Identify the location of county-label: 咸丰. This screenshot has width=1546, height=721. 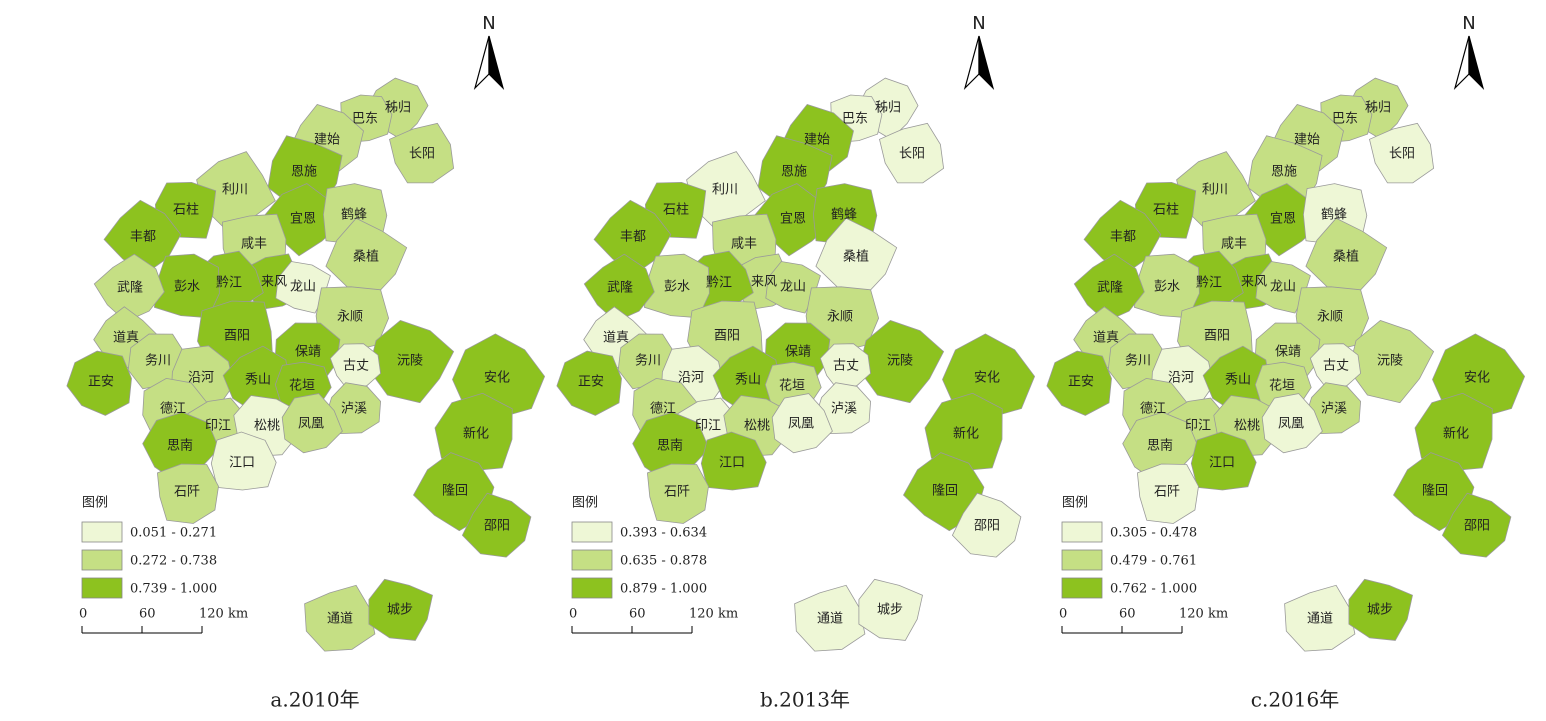
(1234, 244).